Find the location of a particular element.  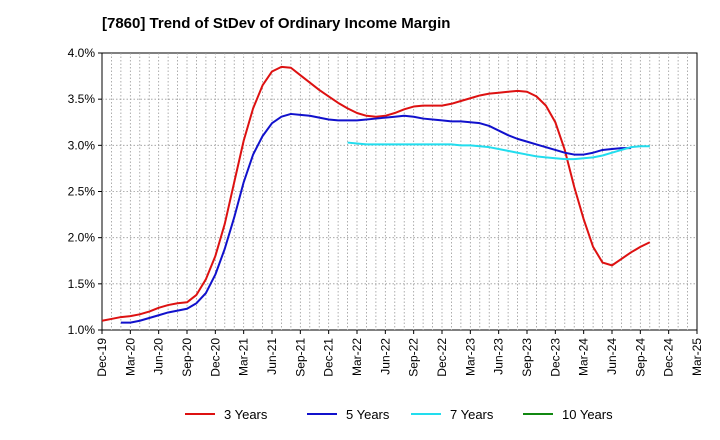

legend-label: 10 Years is located at coordinates (587, 414).